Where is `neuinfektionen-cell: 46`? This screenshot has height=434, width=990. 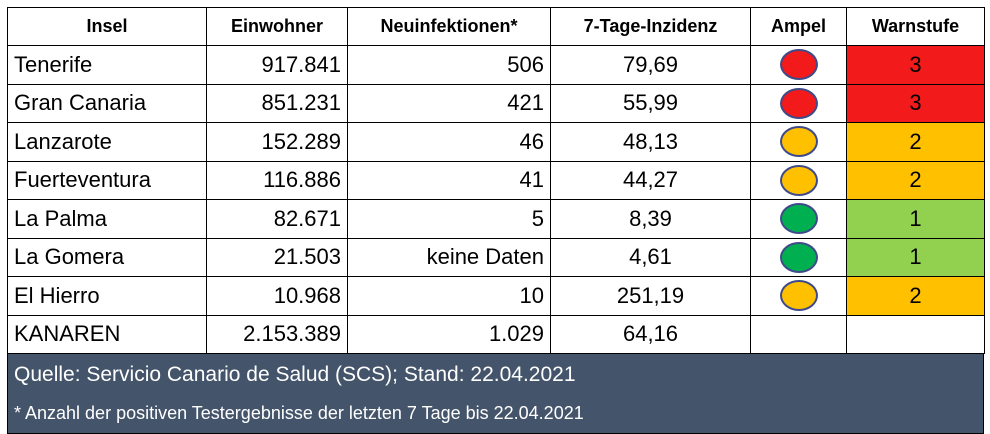
neuinfektionen-cell: 46 is located at coordinates (449, 142).